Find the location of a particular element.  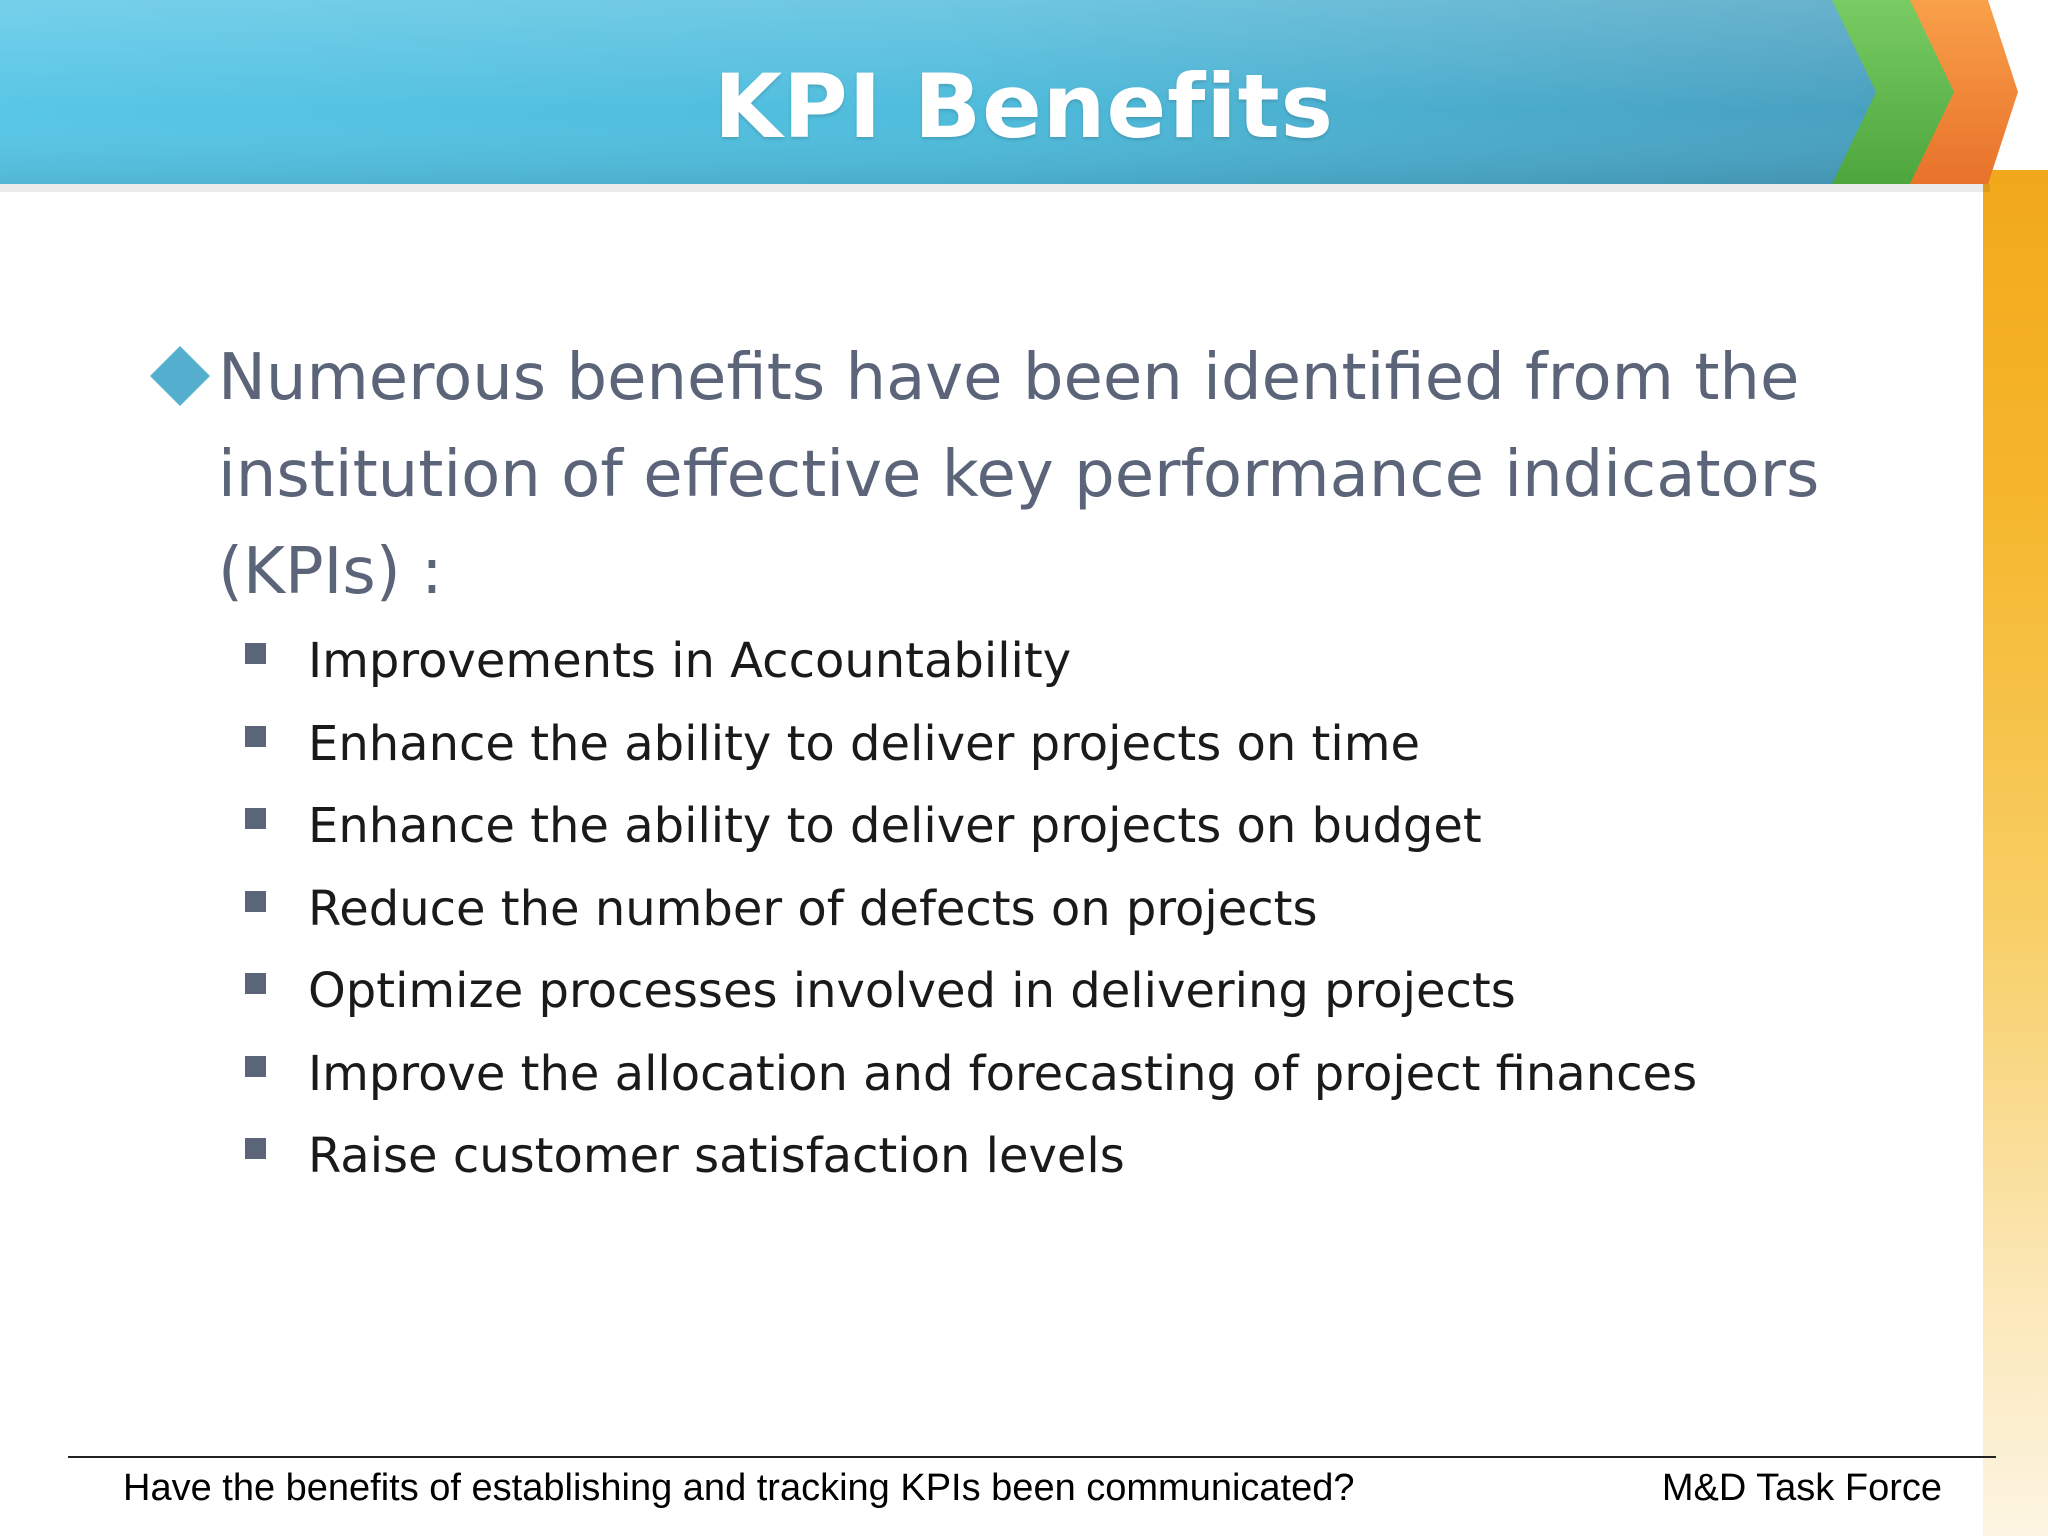

list-item-text: Reduce the number of defects on projects is located at coordinates (813, 908).